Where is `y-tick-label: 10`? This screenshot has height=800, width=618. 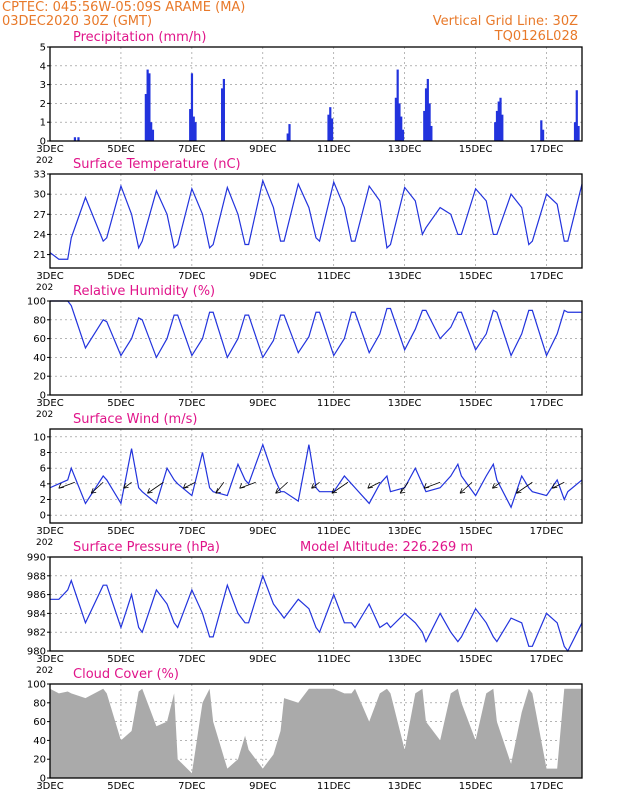
y-tick-label: 10 is located at coordinates (39, 437).